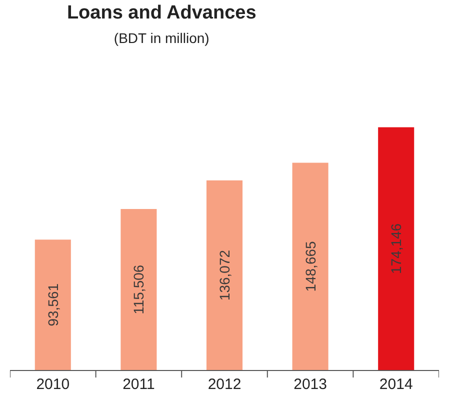  I want to click on data-label: 136,072, so click(224, 275).